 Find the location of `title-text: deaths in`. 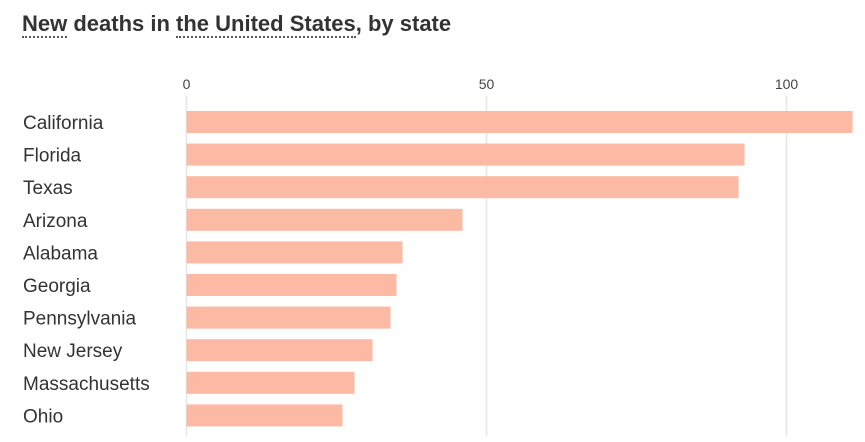

title-text: deaths in is located at coordinates (122, 23).